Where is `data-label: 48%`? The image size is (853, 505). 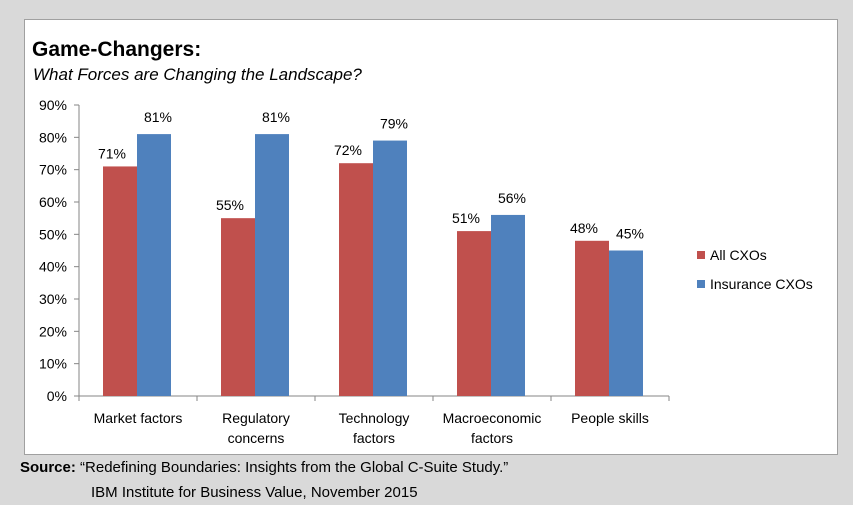
data-label: 48% is located at coordinates (584, 228).